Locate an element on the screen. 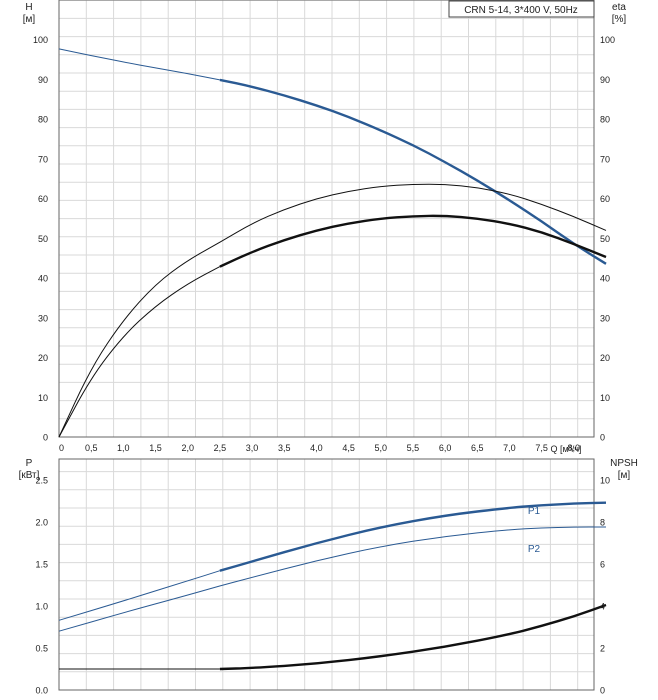  x-tick-label: 2,0 is located at coordinates (187, 448).